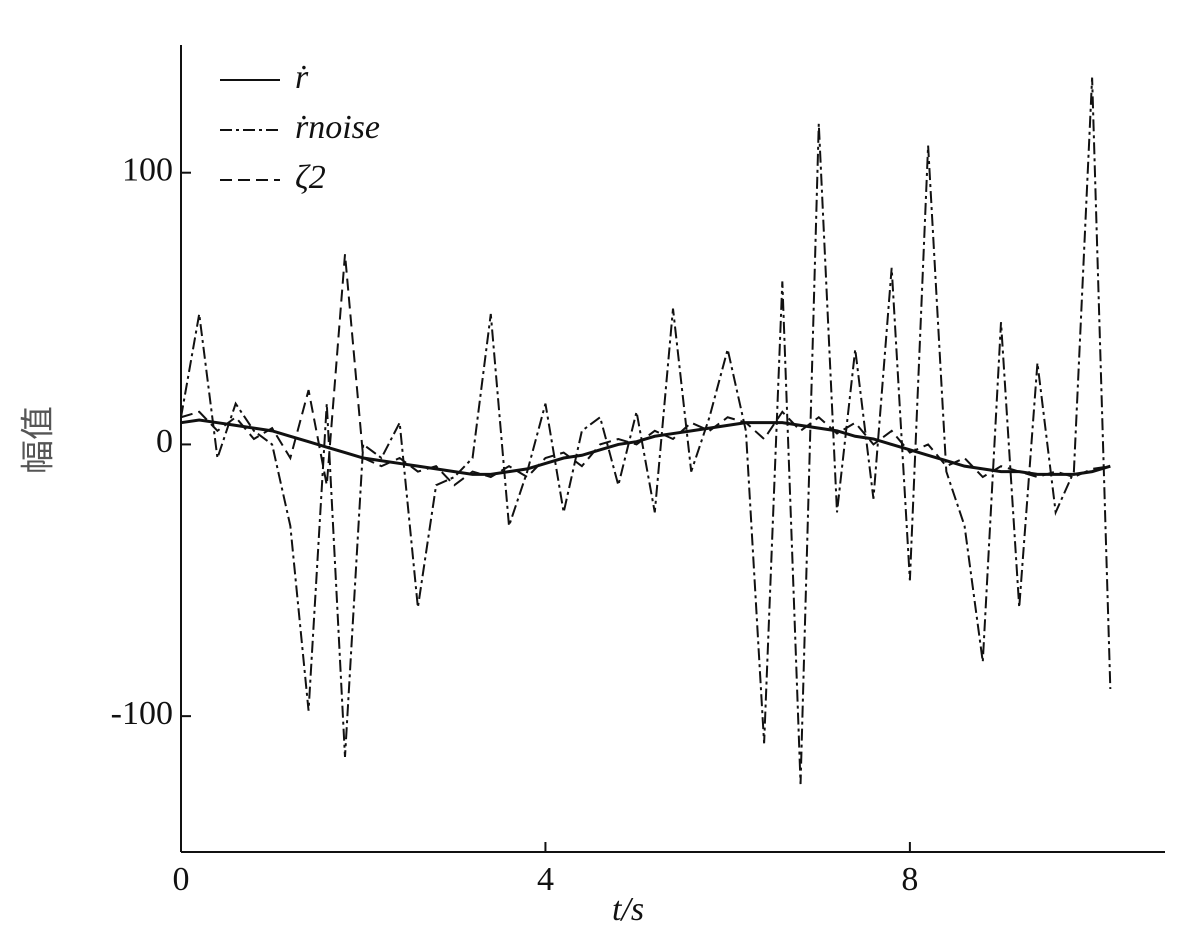  Describe the element at coordinates (545, 879) in the screenshot. I see `x-tick-label: 4` at that location.